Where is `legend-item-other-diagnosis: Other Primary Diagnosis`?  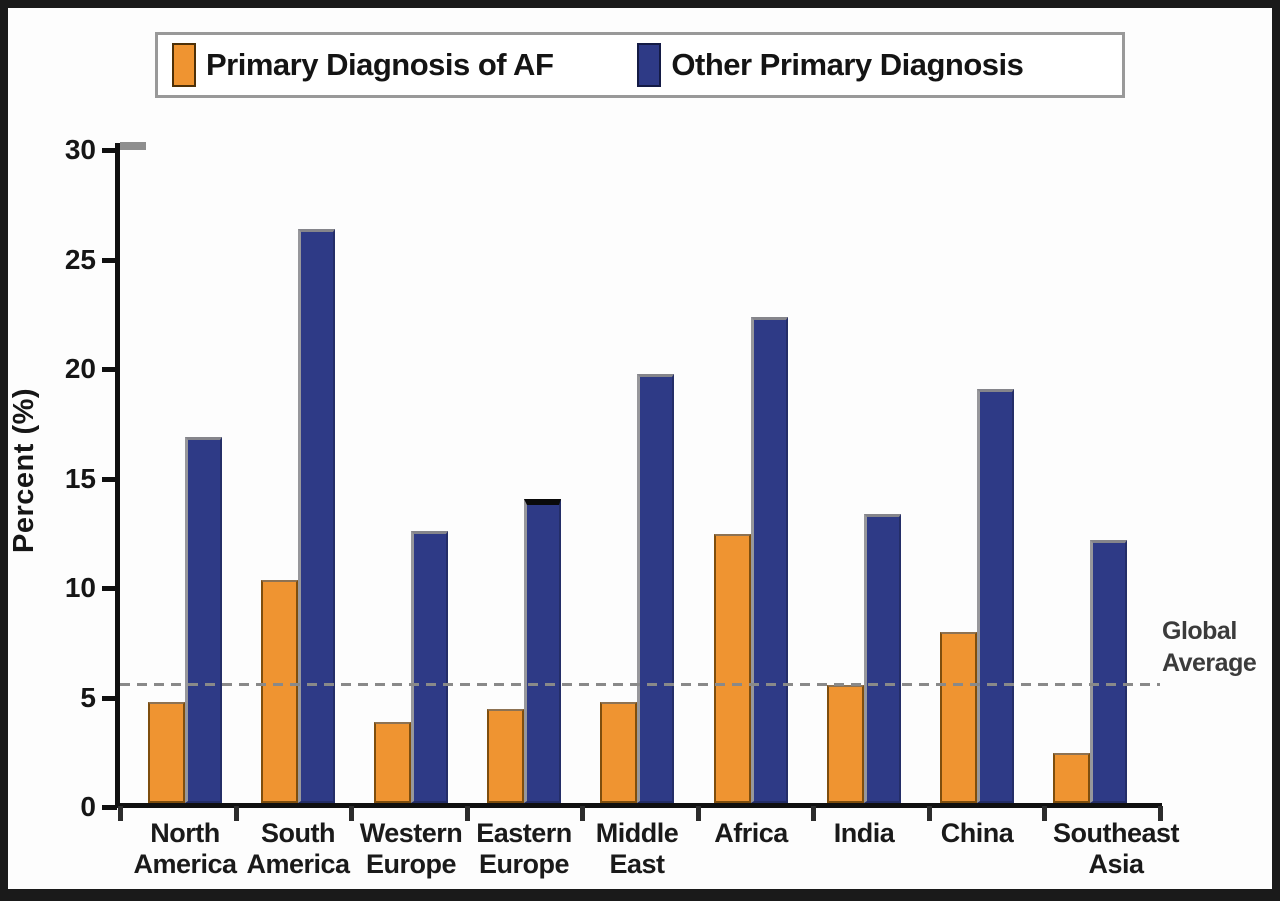 legend-item-other-diagnosis: Other Primary Diagnosis is located at coordinates (830, 65).